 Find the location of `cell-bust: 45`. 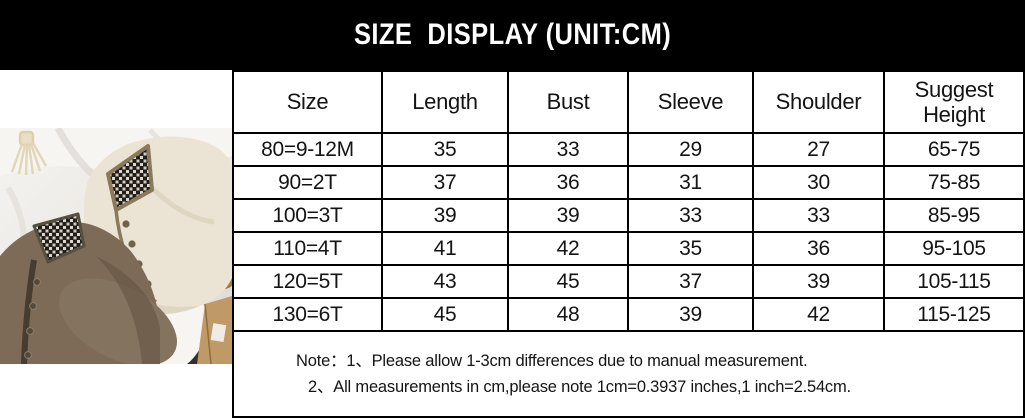

cell-bust: 45 is located at coordinates (568, 281).